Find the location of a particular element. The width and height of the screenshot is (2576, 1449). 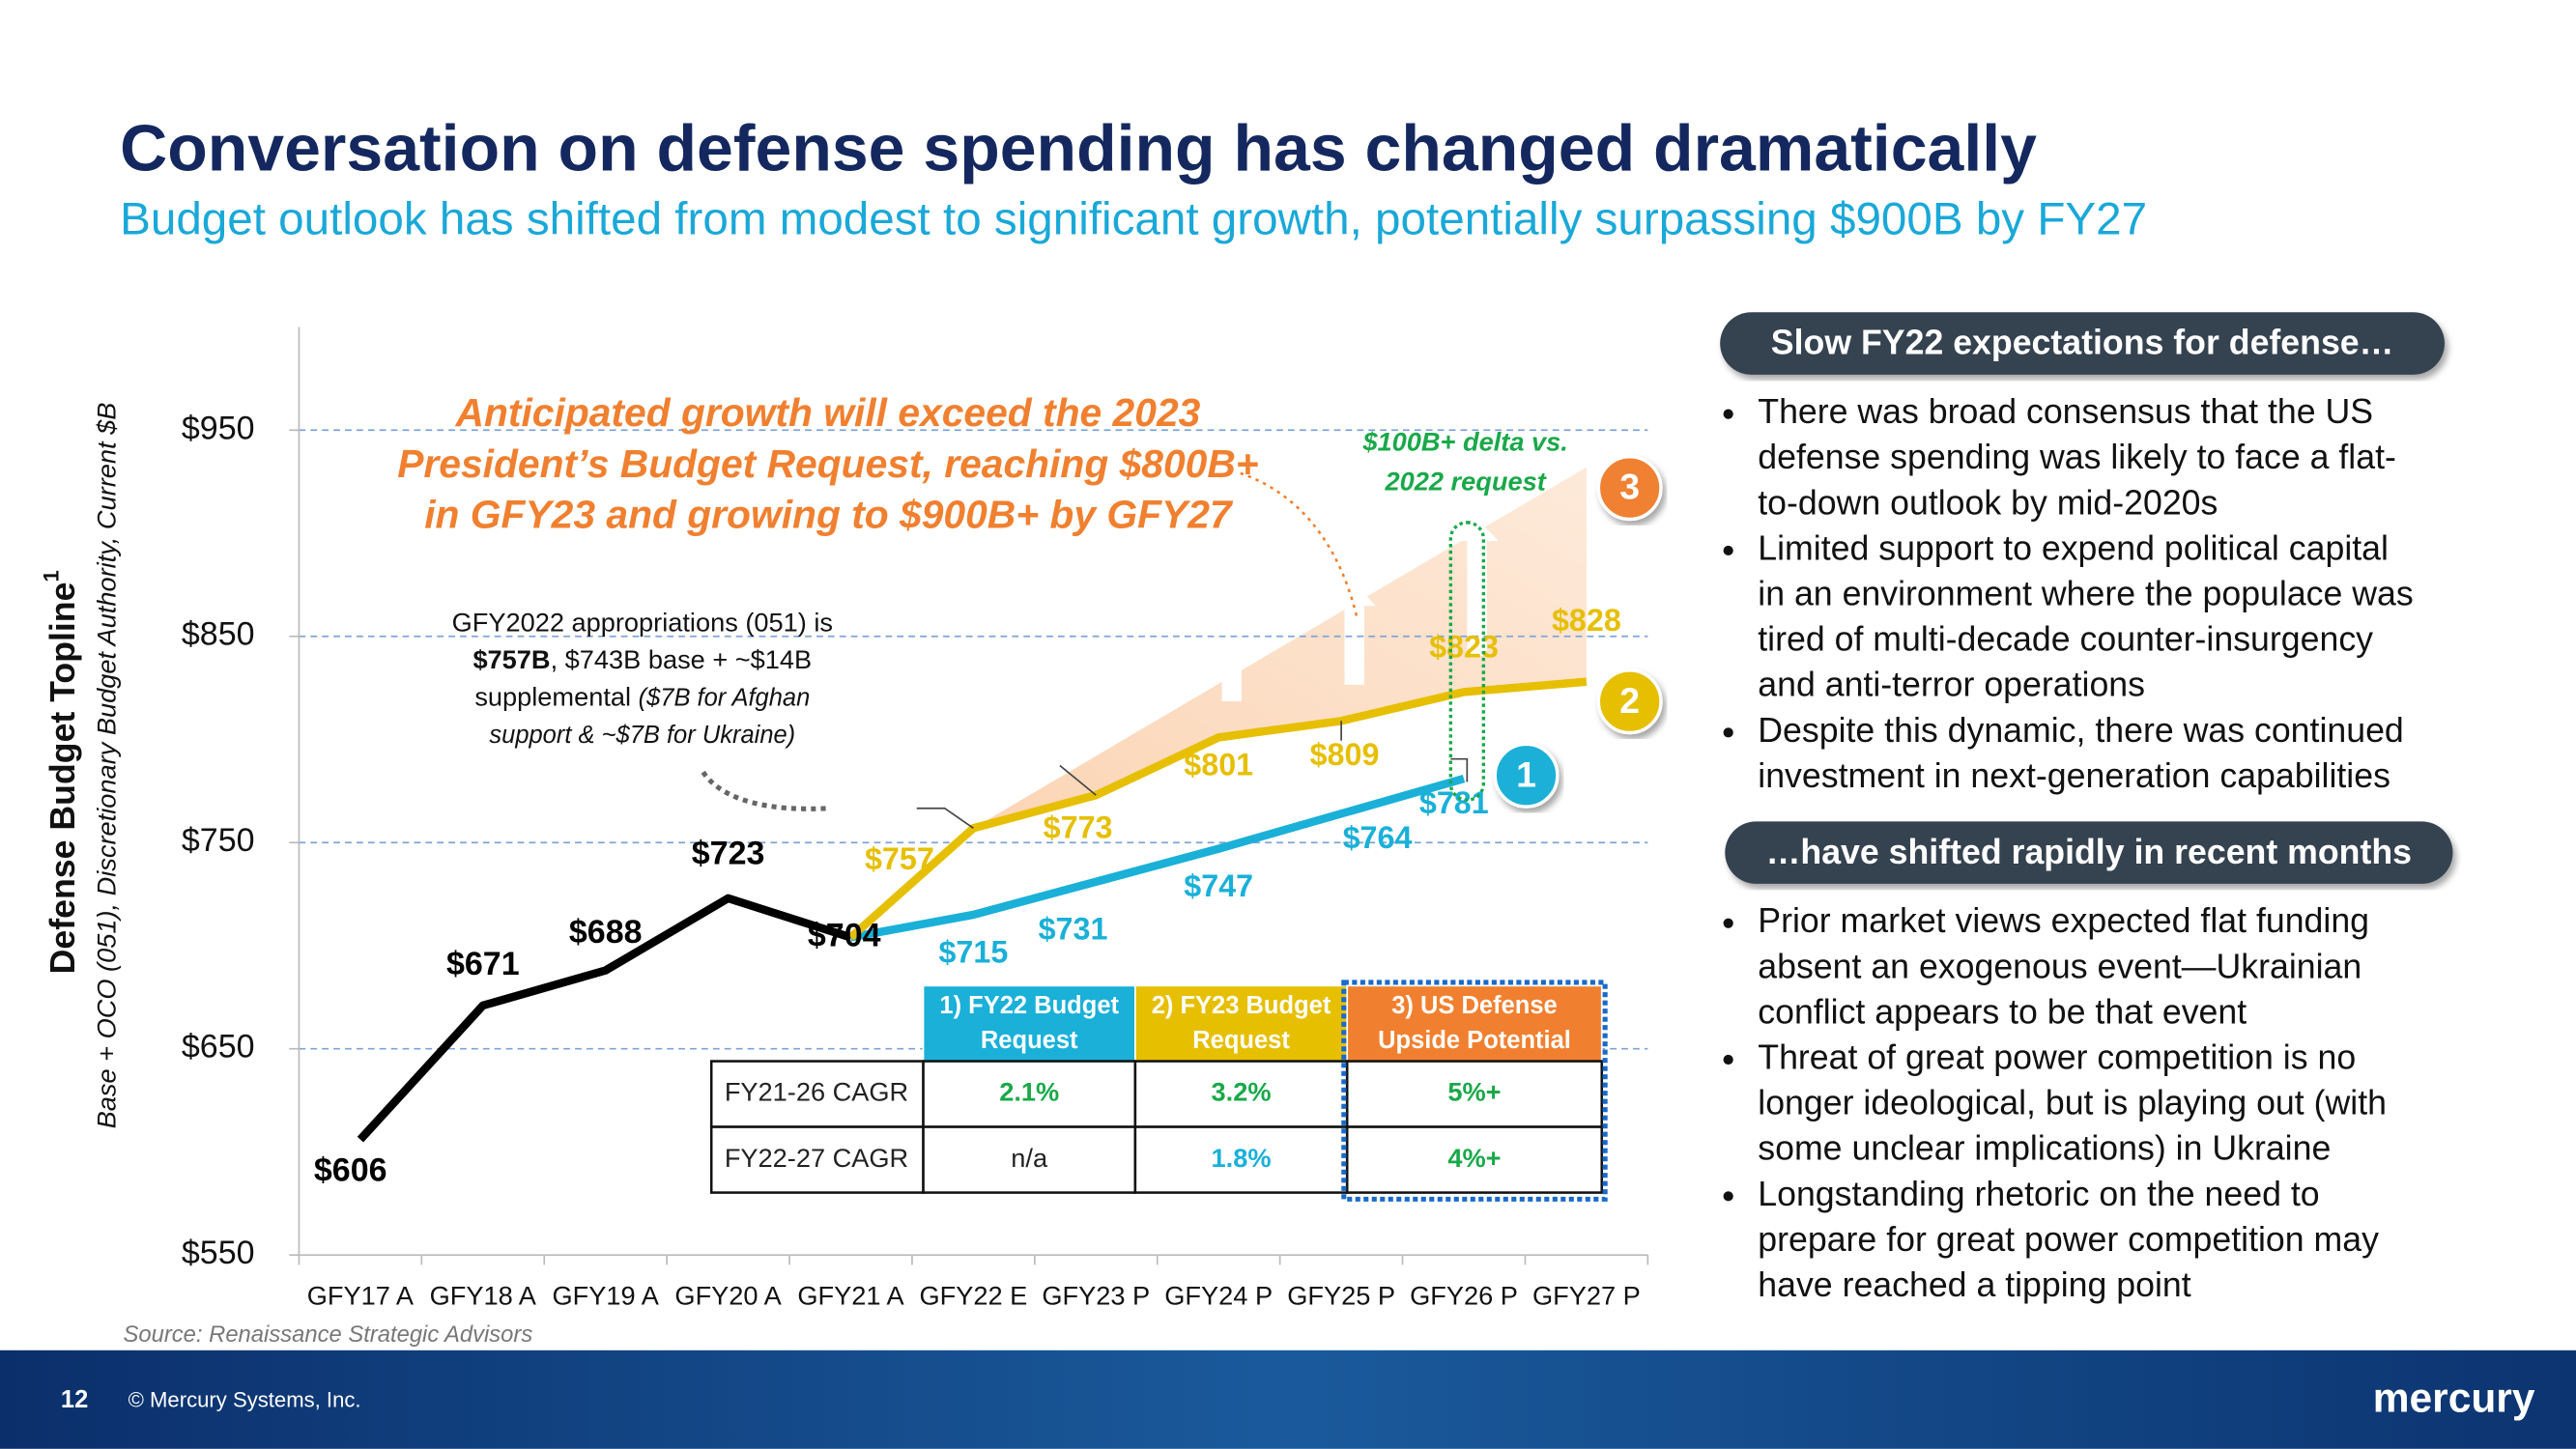

marker-label: 1 is located at coordinates (1526, 773).